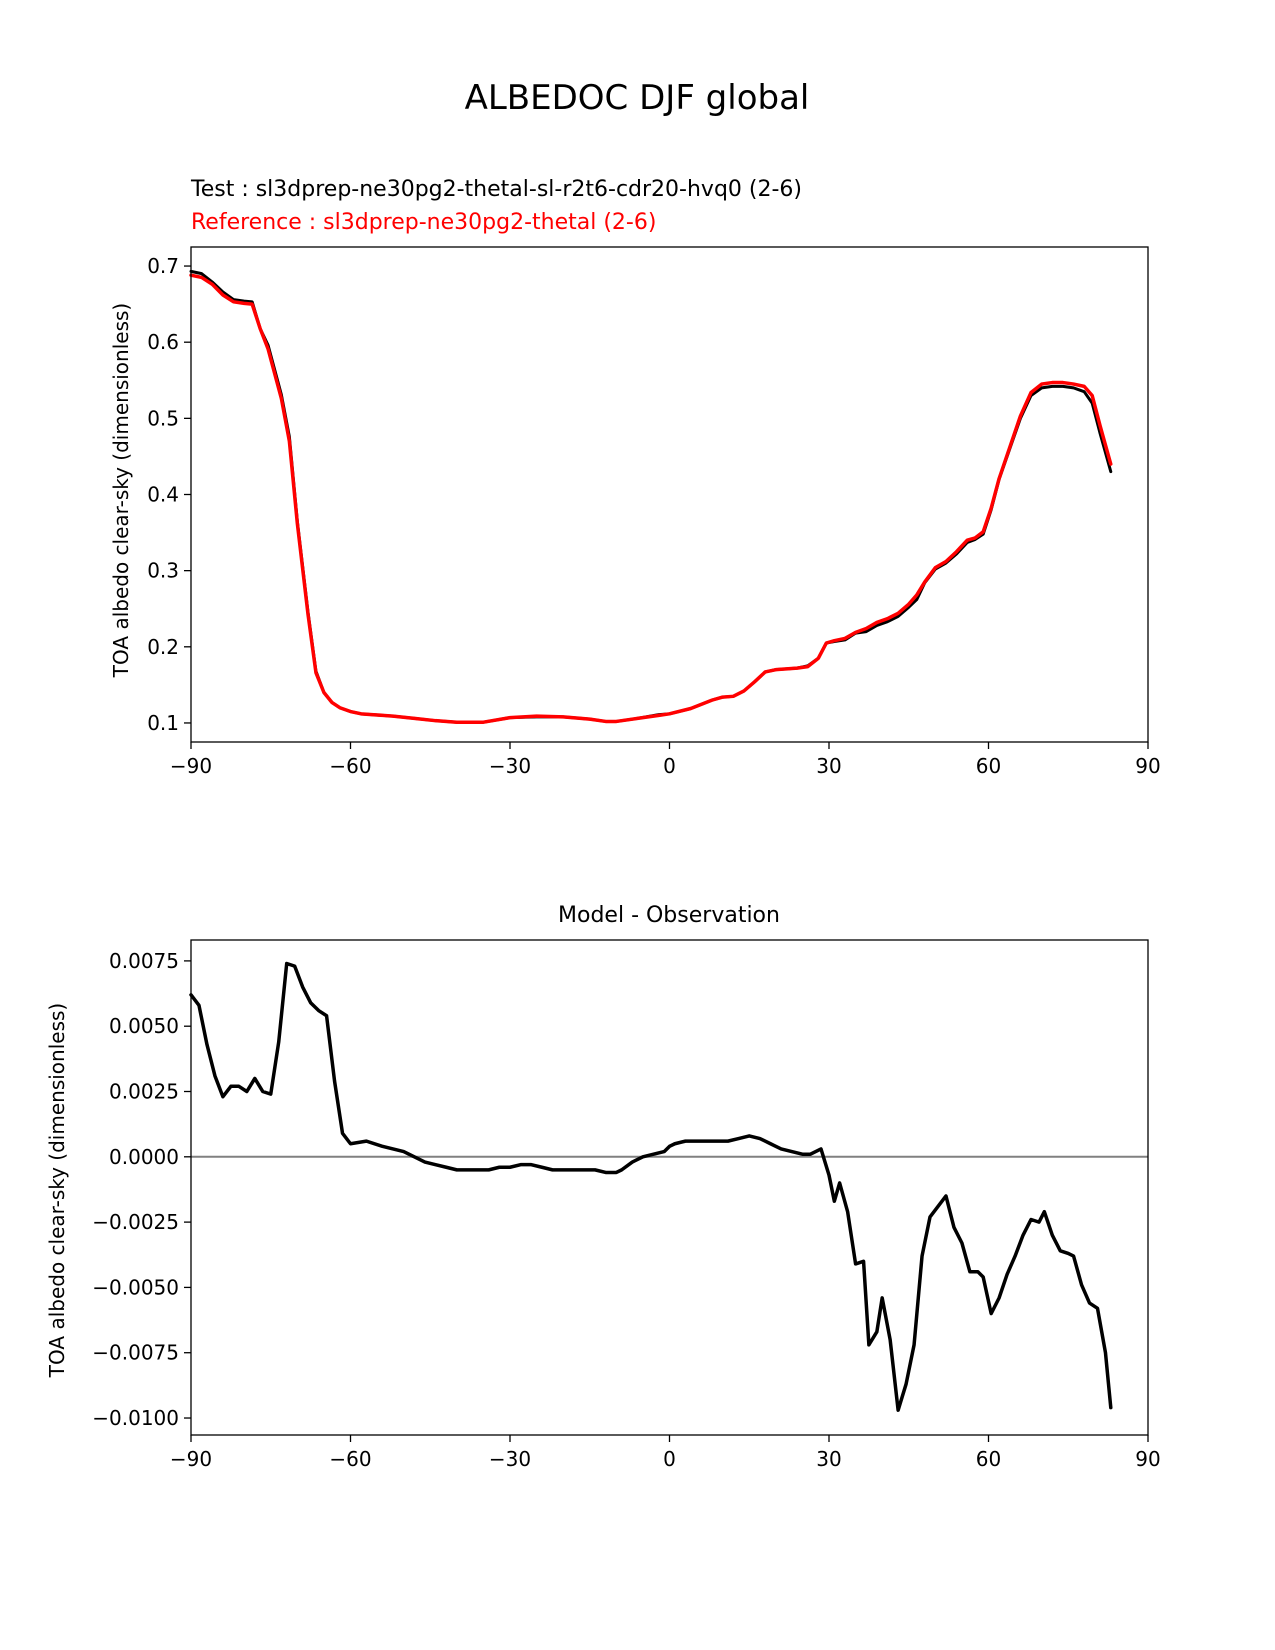 This screenshot has height=1650, width=1275. I want to click on top-y-tick-label: 0.5, so click(163, 418).